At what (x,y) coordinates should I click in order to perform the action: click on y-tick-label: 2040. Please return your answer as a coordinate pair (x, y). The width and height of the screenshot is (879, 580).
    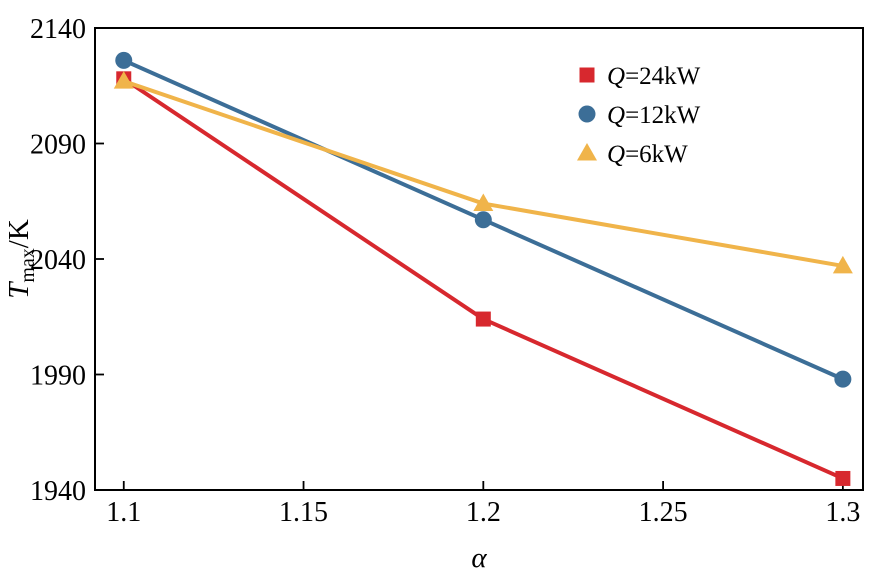
    Looking at the image, I should click on (58, 260).